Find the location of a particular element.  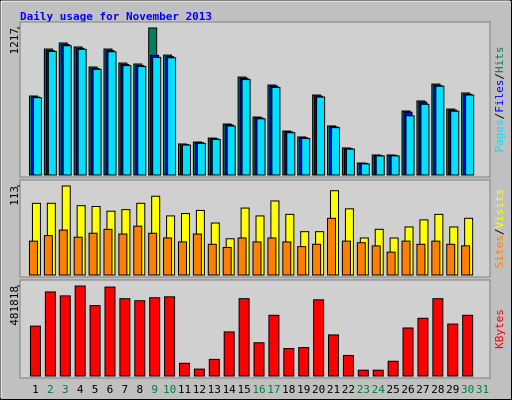

x-tick-label: 24 is located at coordinates (379, 389).